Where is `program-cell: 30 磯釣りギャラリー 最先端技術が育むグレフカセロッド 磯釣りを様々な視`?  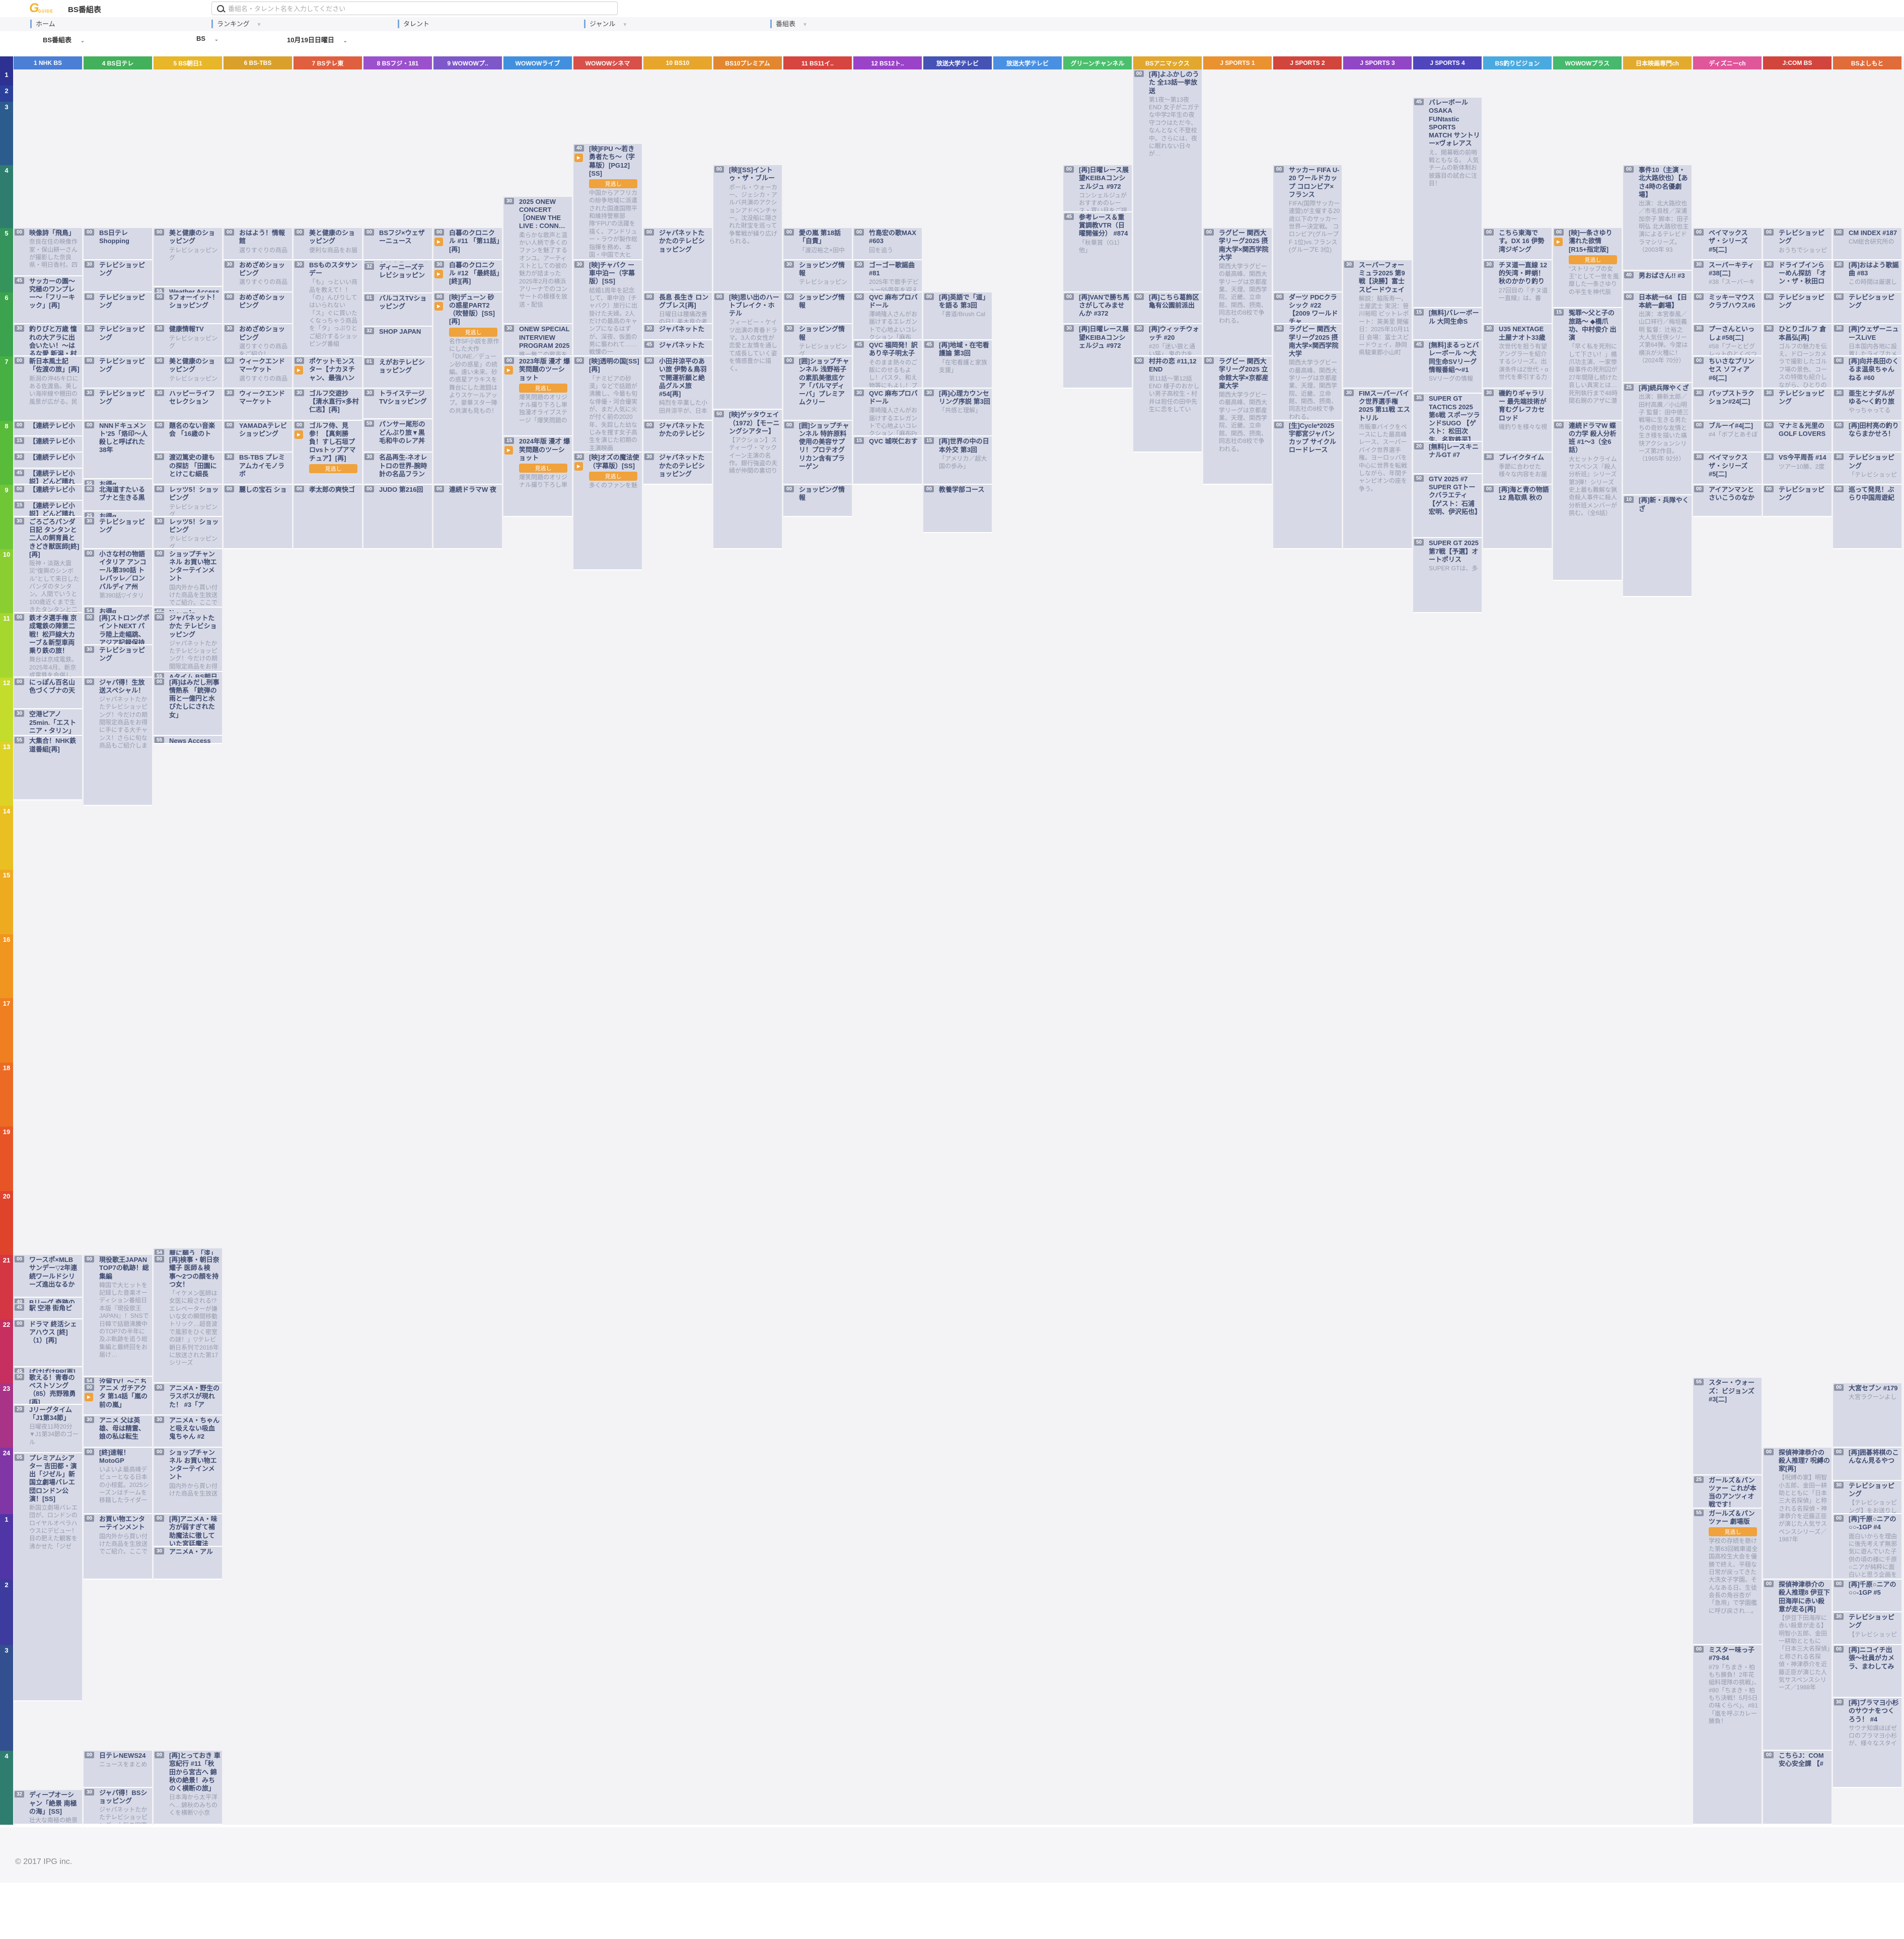 program-cell: 30 磯釣りギャラリー 最先端技術が育むグレフカセロッド 磯釣りを様々な視 is located at coordinates (1517, 420).